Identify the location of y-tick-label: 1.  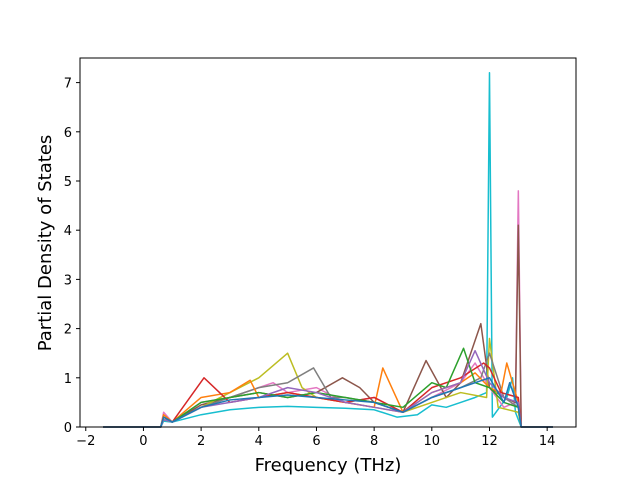
(68, 379).